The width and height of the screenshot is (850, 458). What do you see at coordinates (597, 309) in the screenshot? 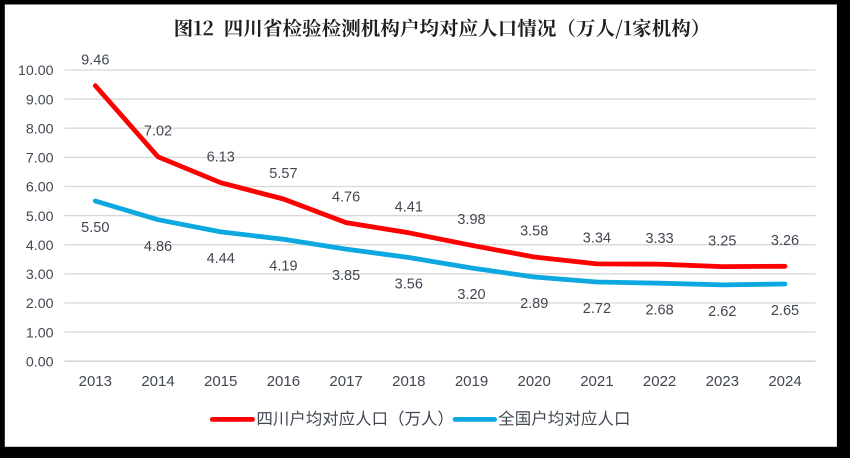
I see `svg-text: 2.72` at bounding box center [597, 309].